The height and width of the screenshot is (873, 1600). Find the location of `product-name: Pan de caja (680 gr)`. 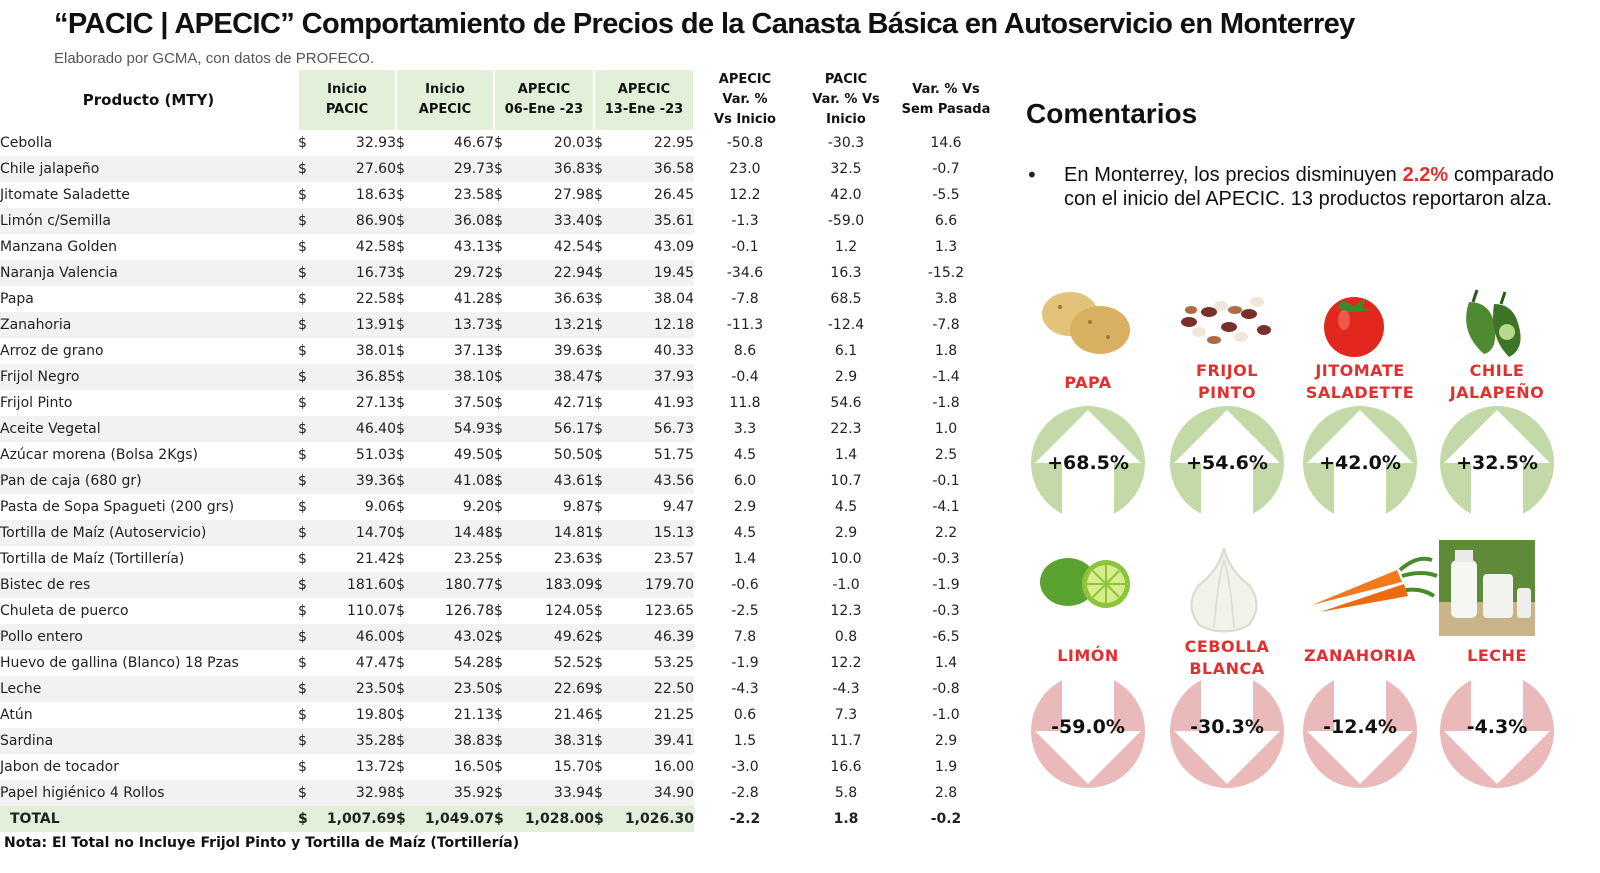

product-name: Pan de caja (680 gr) is located at coordinates (149, 481).